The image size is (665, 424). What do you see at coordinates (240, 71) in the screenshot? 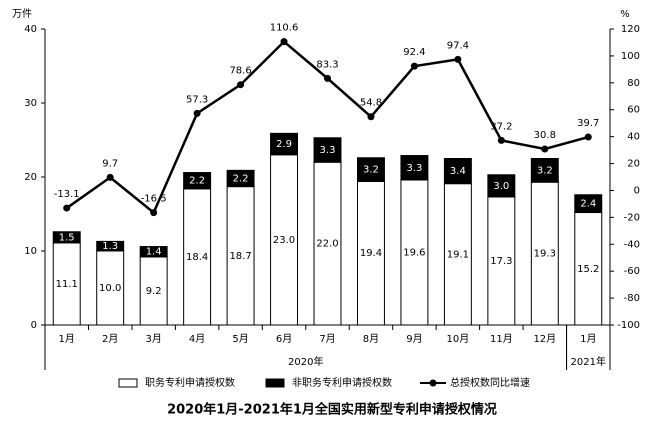
I see `line-value-label: 78.6` at bounding box center [240, 71].